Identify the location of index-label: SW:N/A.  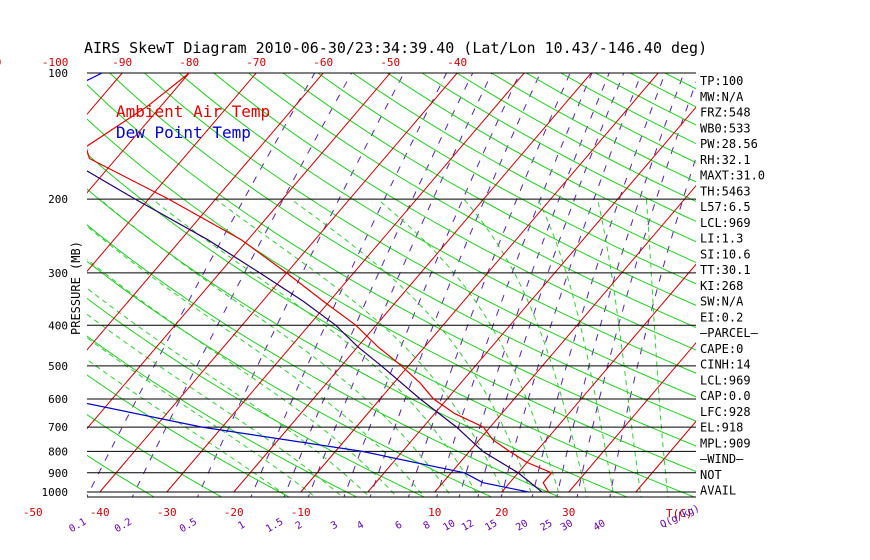
(722, 302).